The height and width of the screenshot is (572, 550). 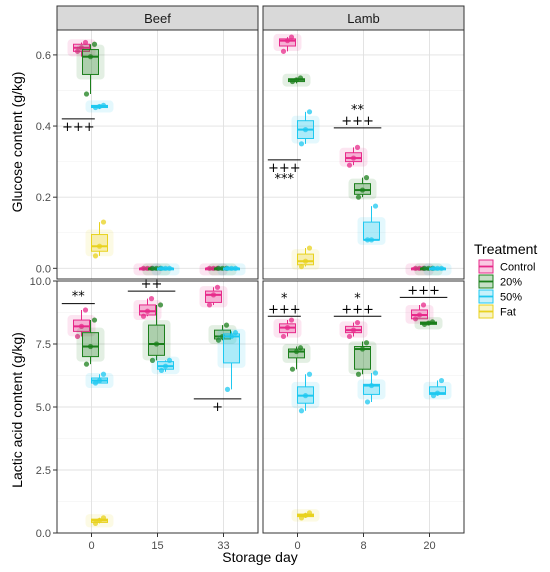 I want to click on x-axis-title: Storage day, so click(x=260, y=557).